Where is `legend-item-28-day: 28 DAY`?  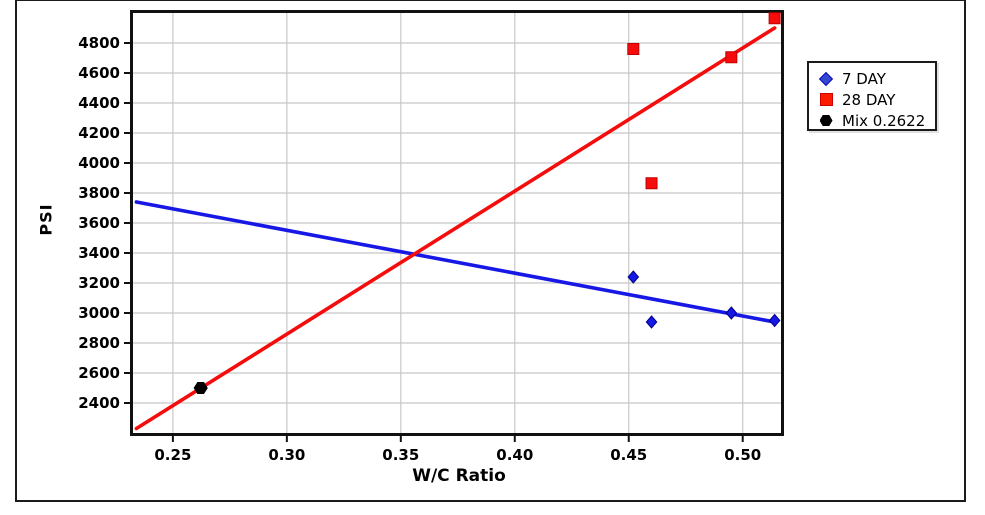 legend-item-28-day: 28 DAY is located at coordinates (876, 99).